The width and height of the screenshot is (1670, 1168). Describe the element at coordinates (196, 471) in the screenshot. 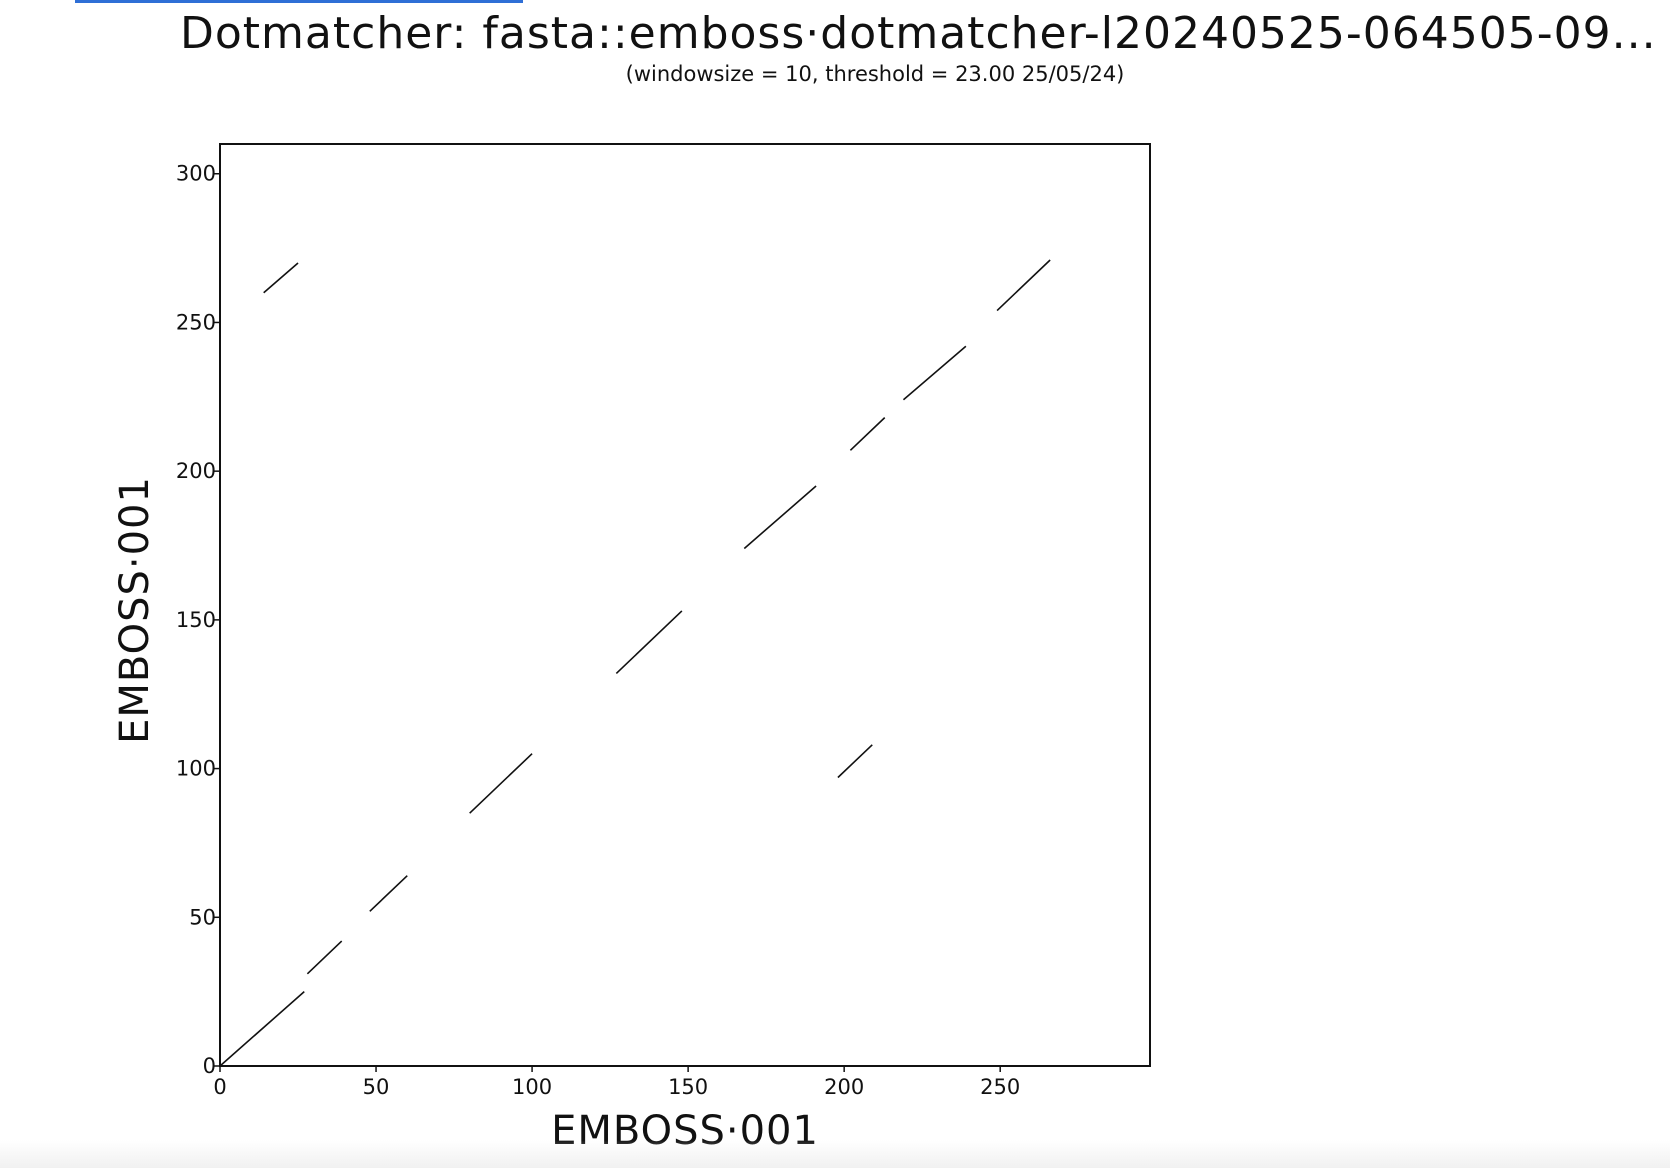

I see `y-tick-label: 200` at that location.